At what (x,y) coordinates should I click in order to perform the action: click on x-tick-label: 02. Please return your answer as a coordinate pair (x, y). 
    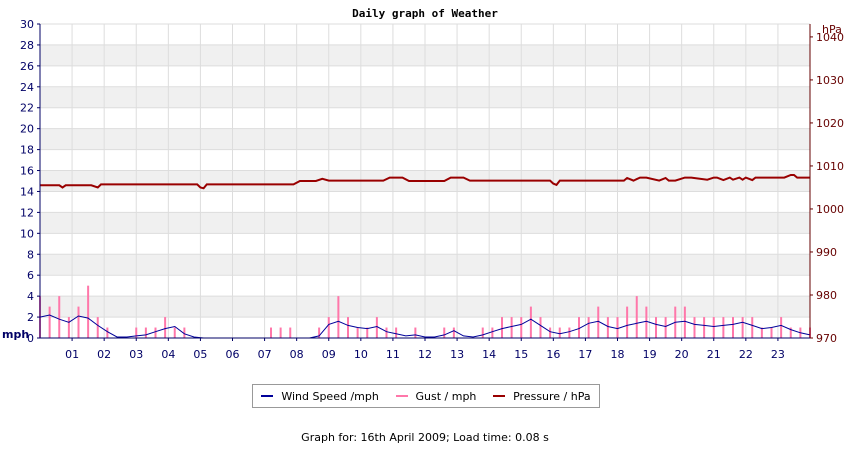
    Looking at the image, I should click on (104, 354).